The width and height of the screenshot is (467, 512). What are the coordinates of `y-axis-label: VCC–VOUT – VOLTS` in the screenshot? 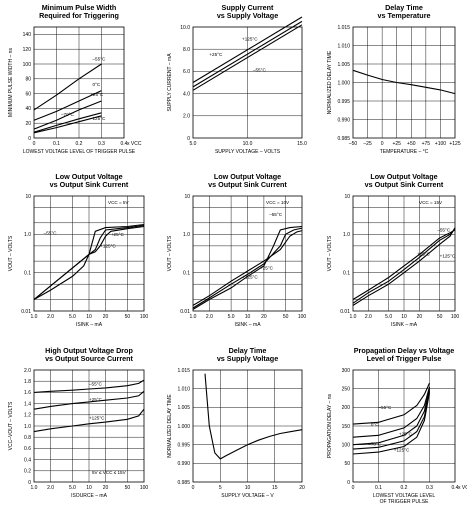 It's located at (11, 425).